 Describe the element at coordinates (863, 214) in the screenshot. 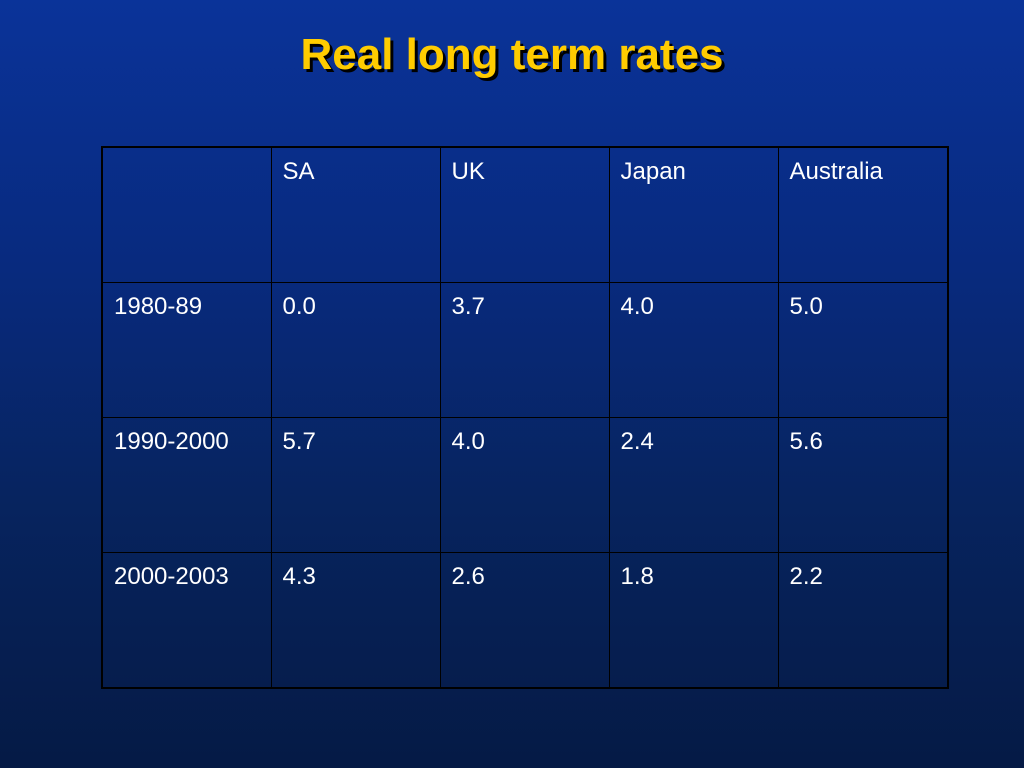

I see `header-cell-australia: Australia` at that location.